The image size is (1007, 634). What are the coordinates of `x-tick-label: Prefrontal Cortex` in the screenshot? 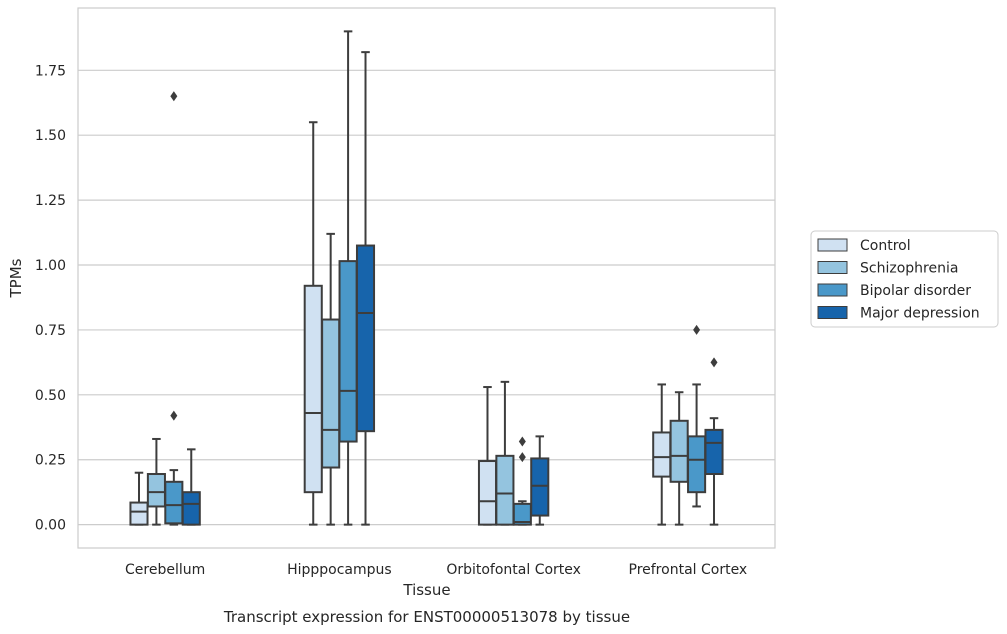 It's located at (688, 570).